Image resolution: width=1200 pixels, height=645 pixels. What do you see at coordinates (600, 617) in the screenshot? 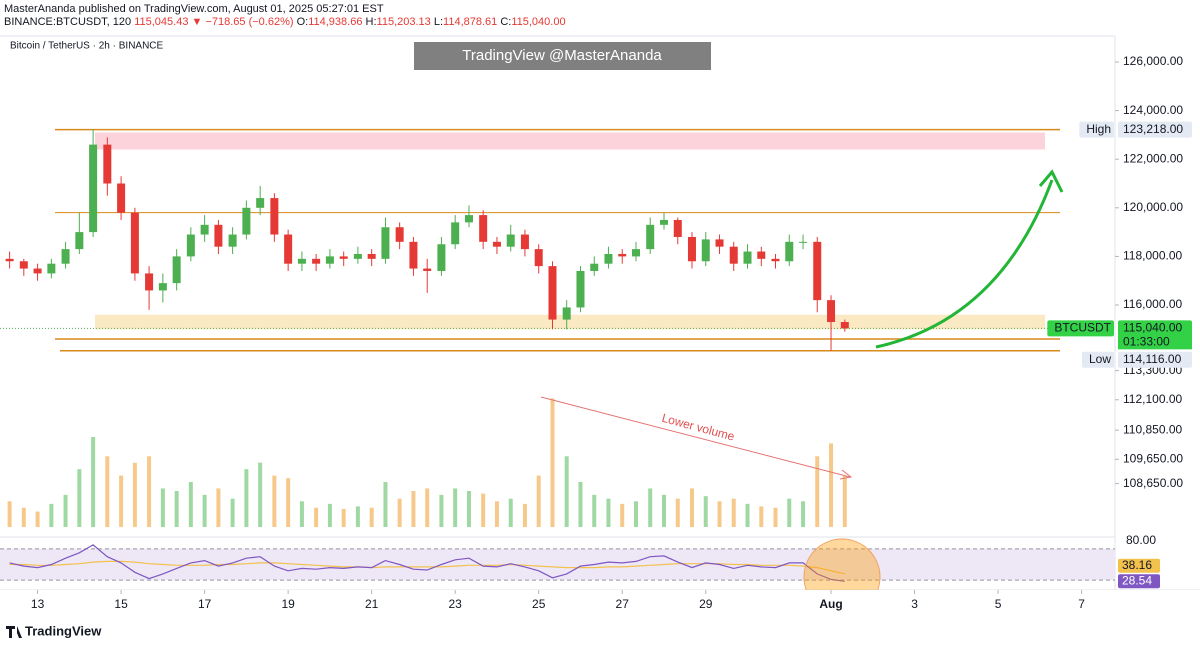
I see `footer-bg` at bounding box center [600, 617].